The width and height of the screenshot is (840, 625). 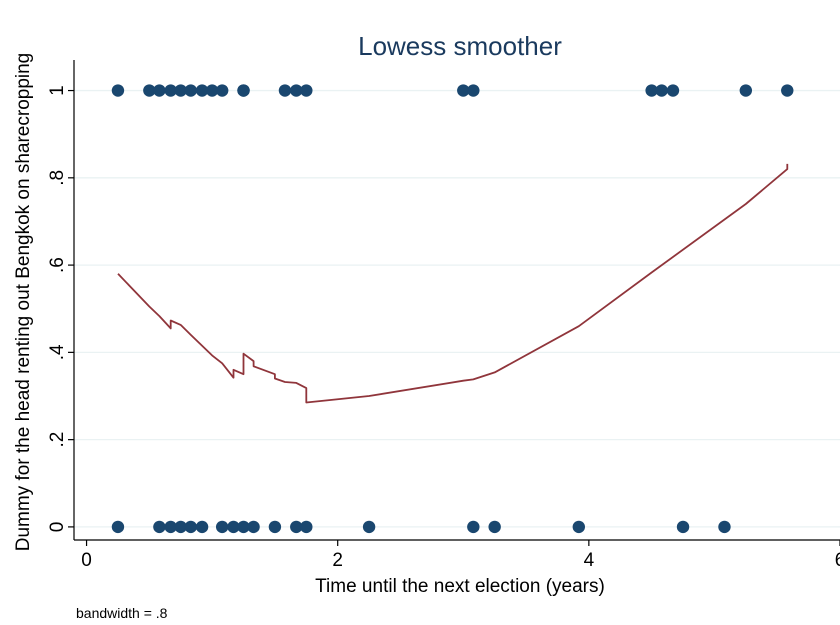 I want to click on y-tick-label-2: .4, so click(x=57, y=352).